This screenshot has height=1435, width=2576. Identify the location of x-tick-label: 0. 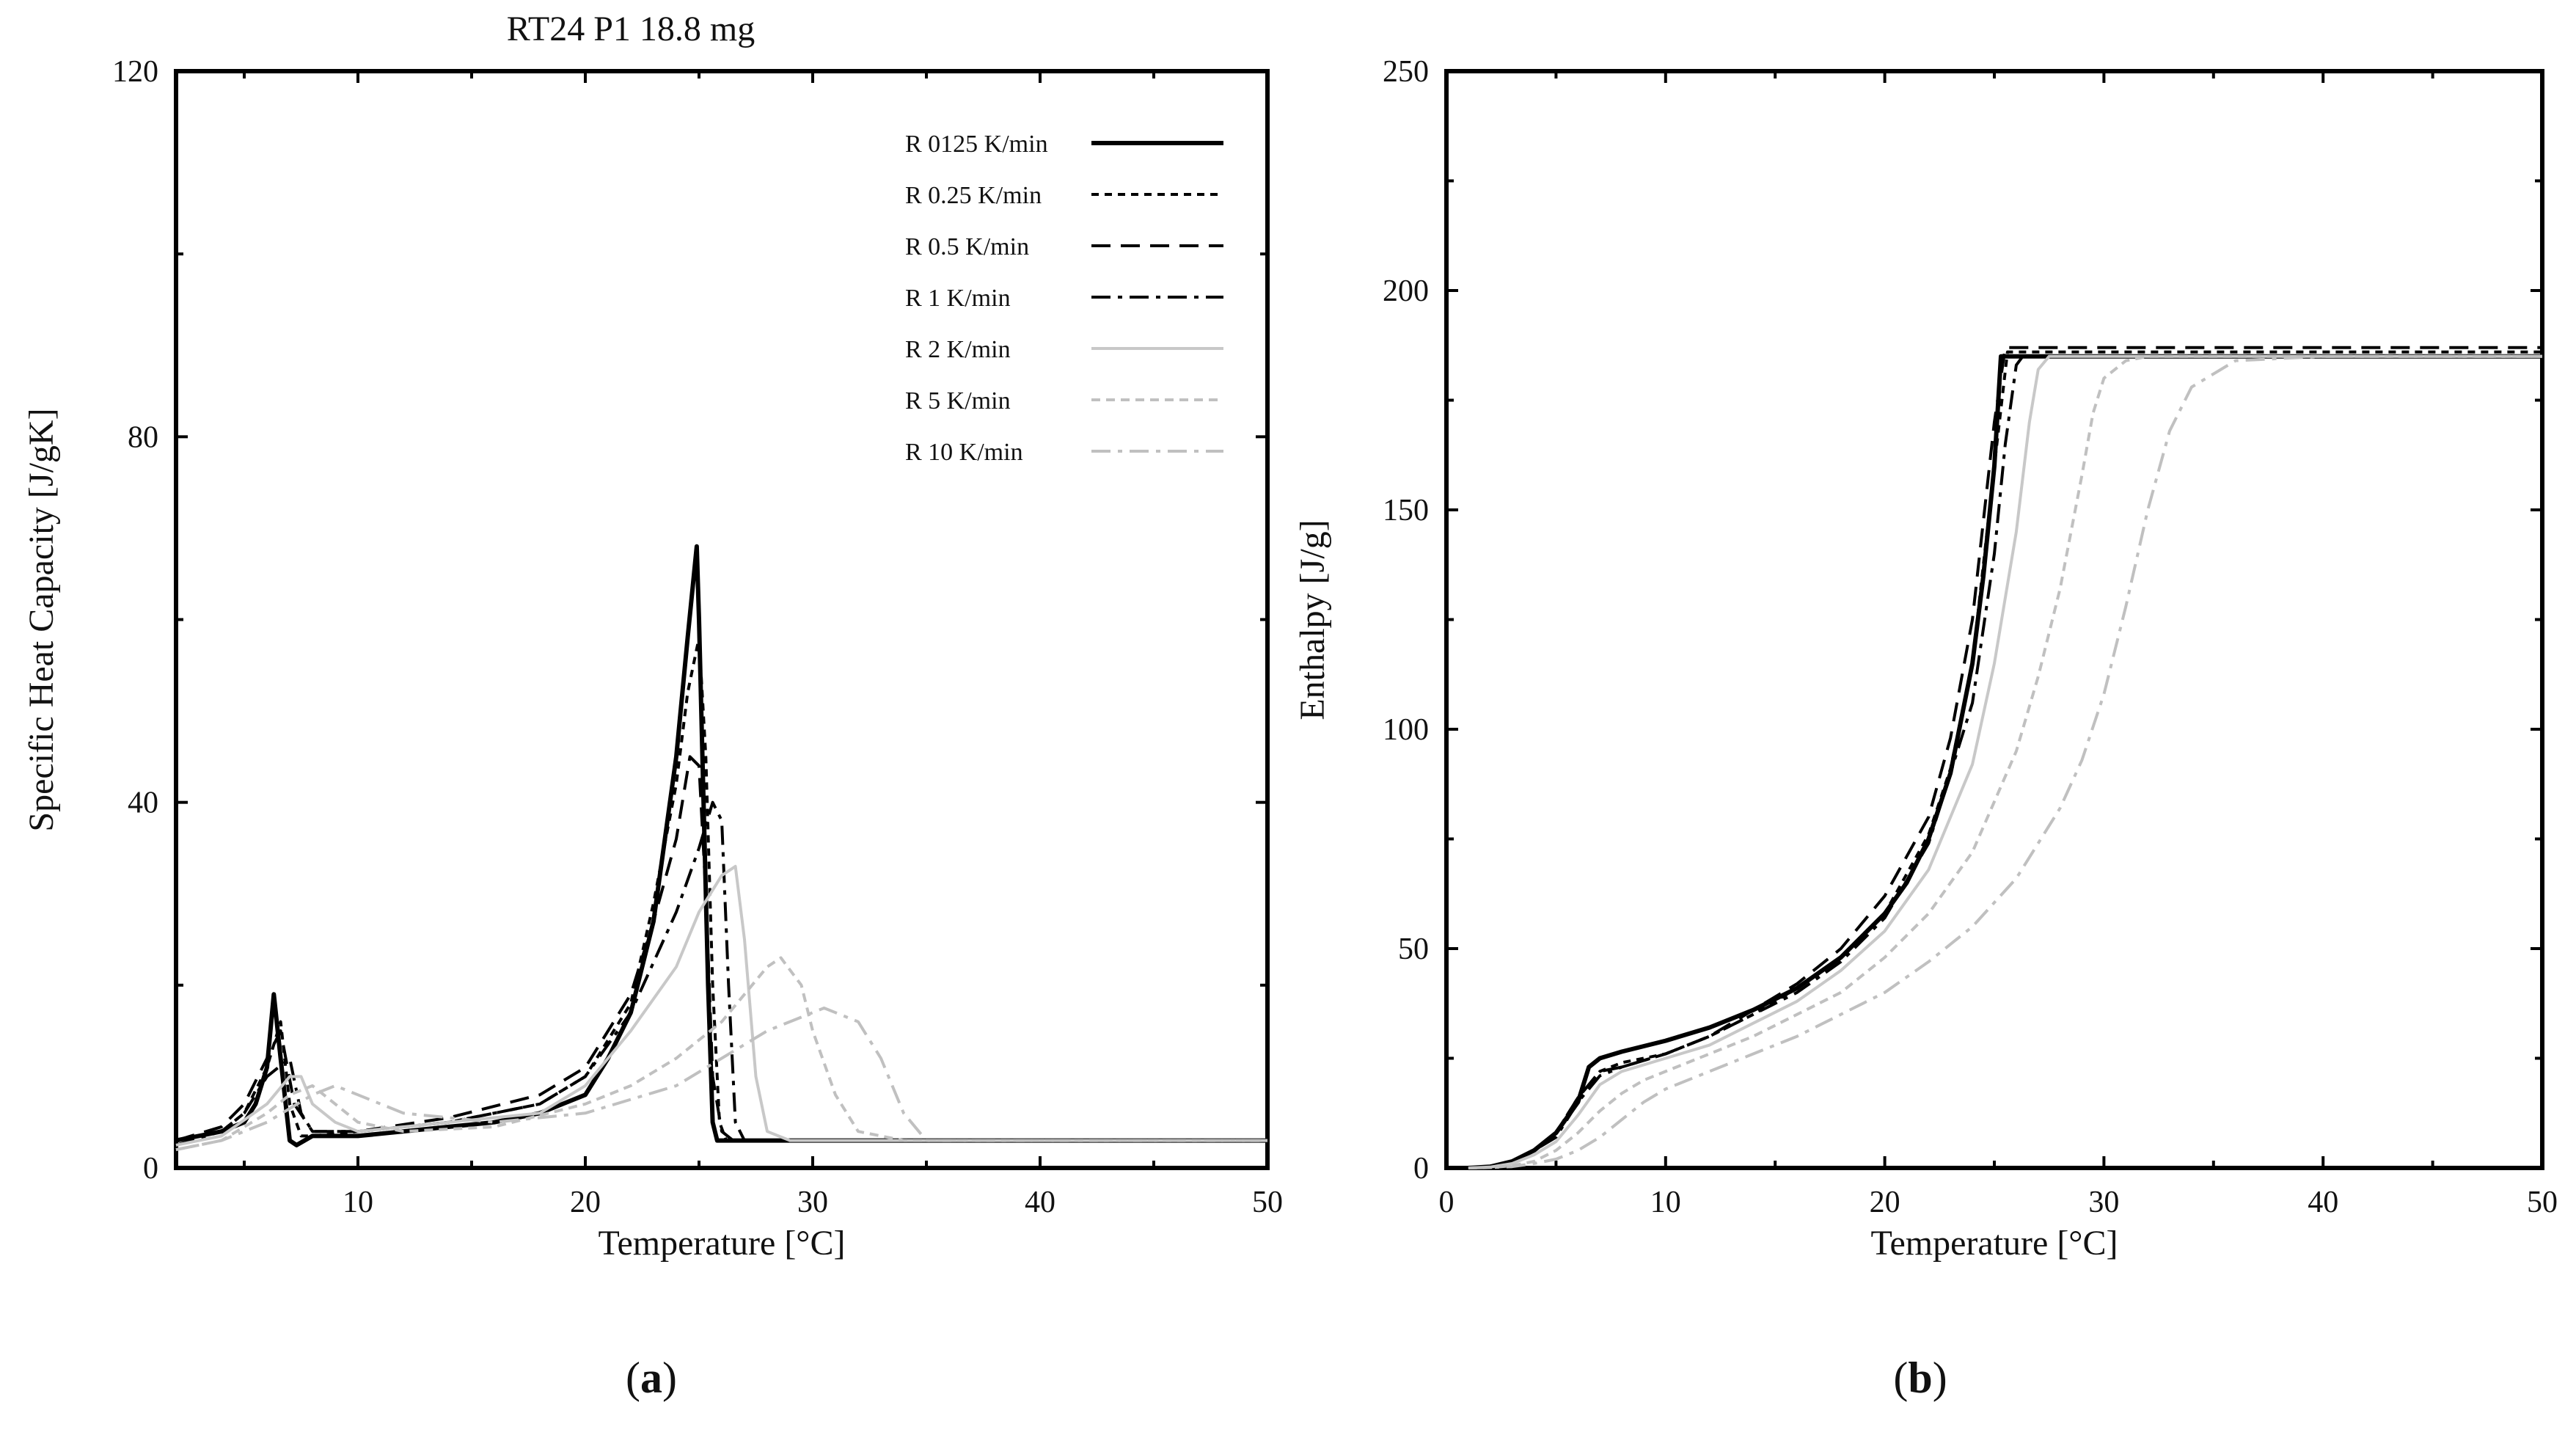
(1447, 1202).